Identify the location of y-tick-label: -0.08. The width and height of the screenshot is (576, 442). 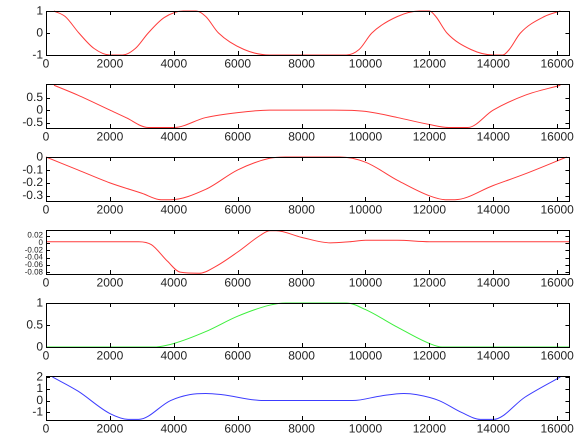
(34, 271).